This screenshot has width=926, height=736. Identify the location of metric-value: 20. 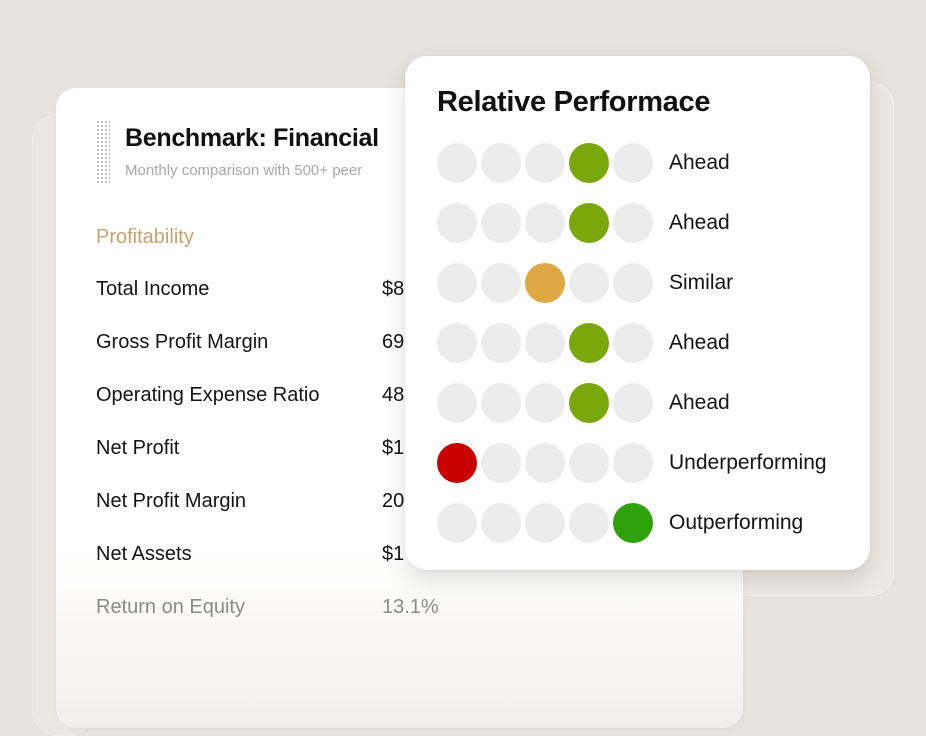
(393, 501).